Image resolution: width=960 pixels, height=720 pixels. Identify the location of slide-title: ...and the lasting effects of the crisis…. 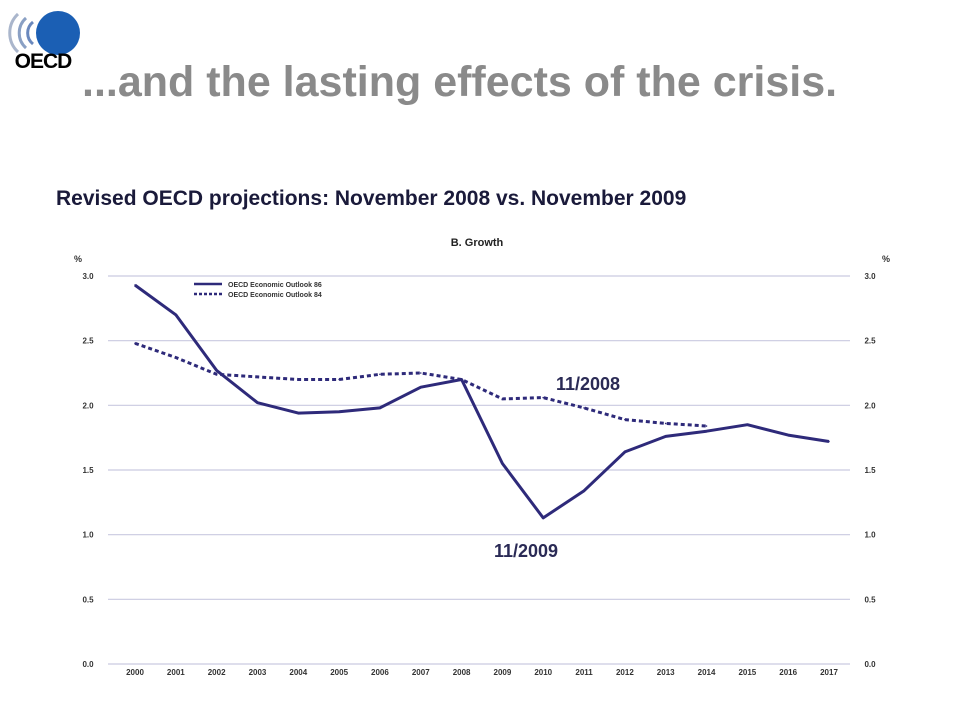
(460, 82).